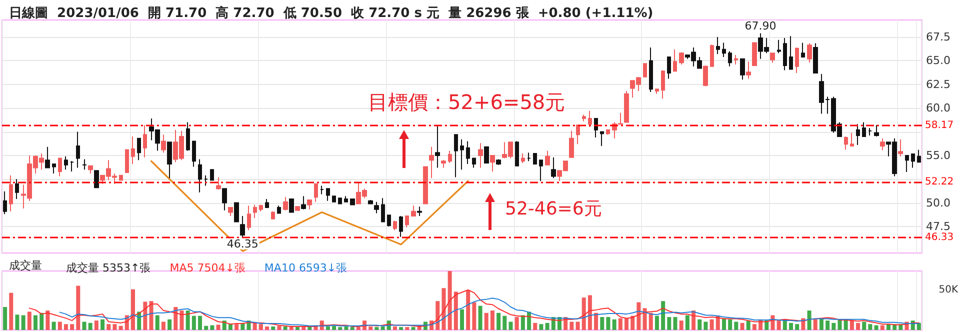 The image size is (960, 332). What do you see at coordinates (467, 102) in the screenshot?
I see `annotation: 目標價：52+6=58元` at bounding box center [467, 102].